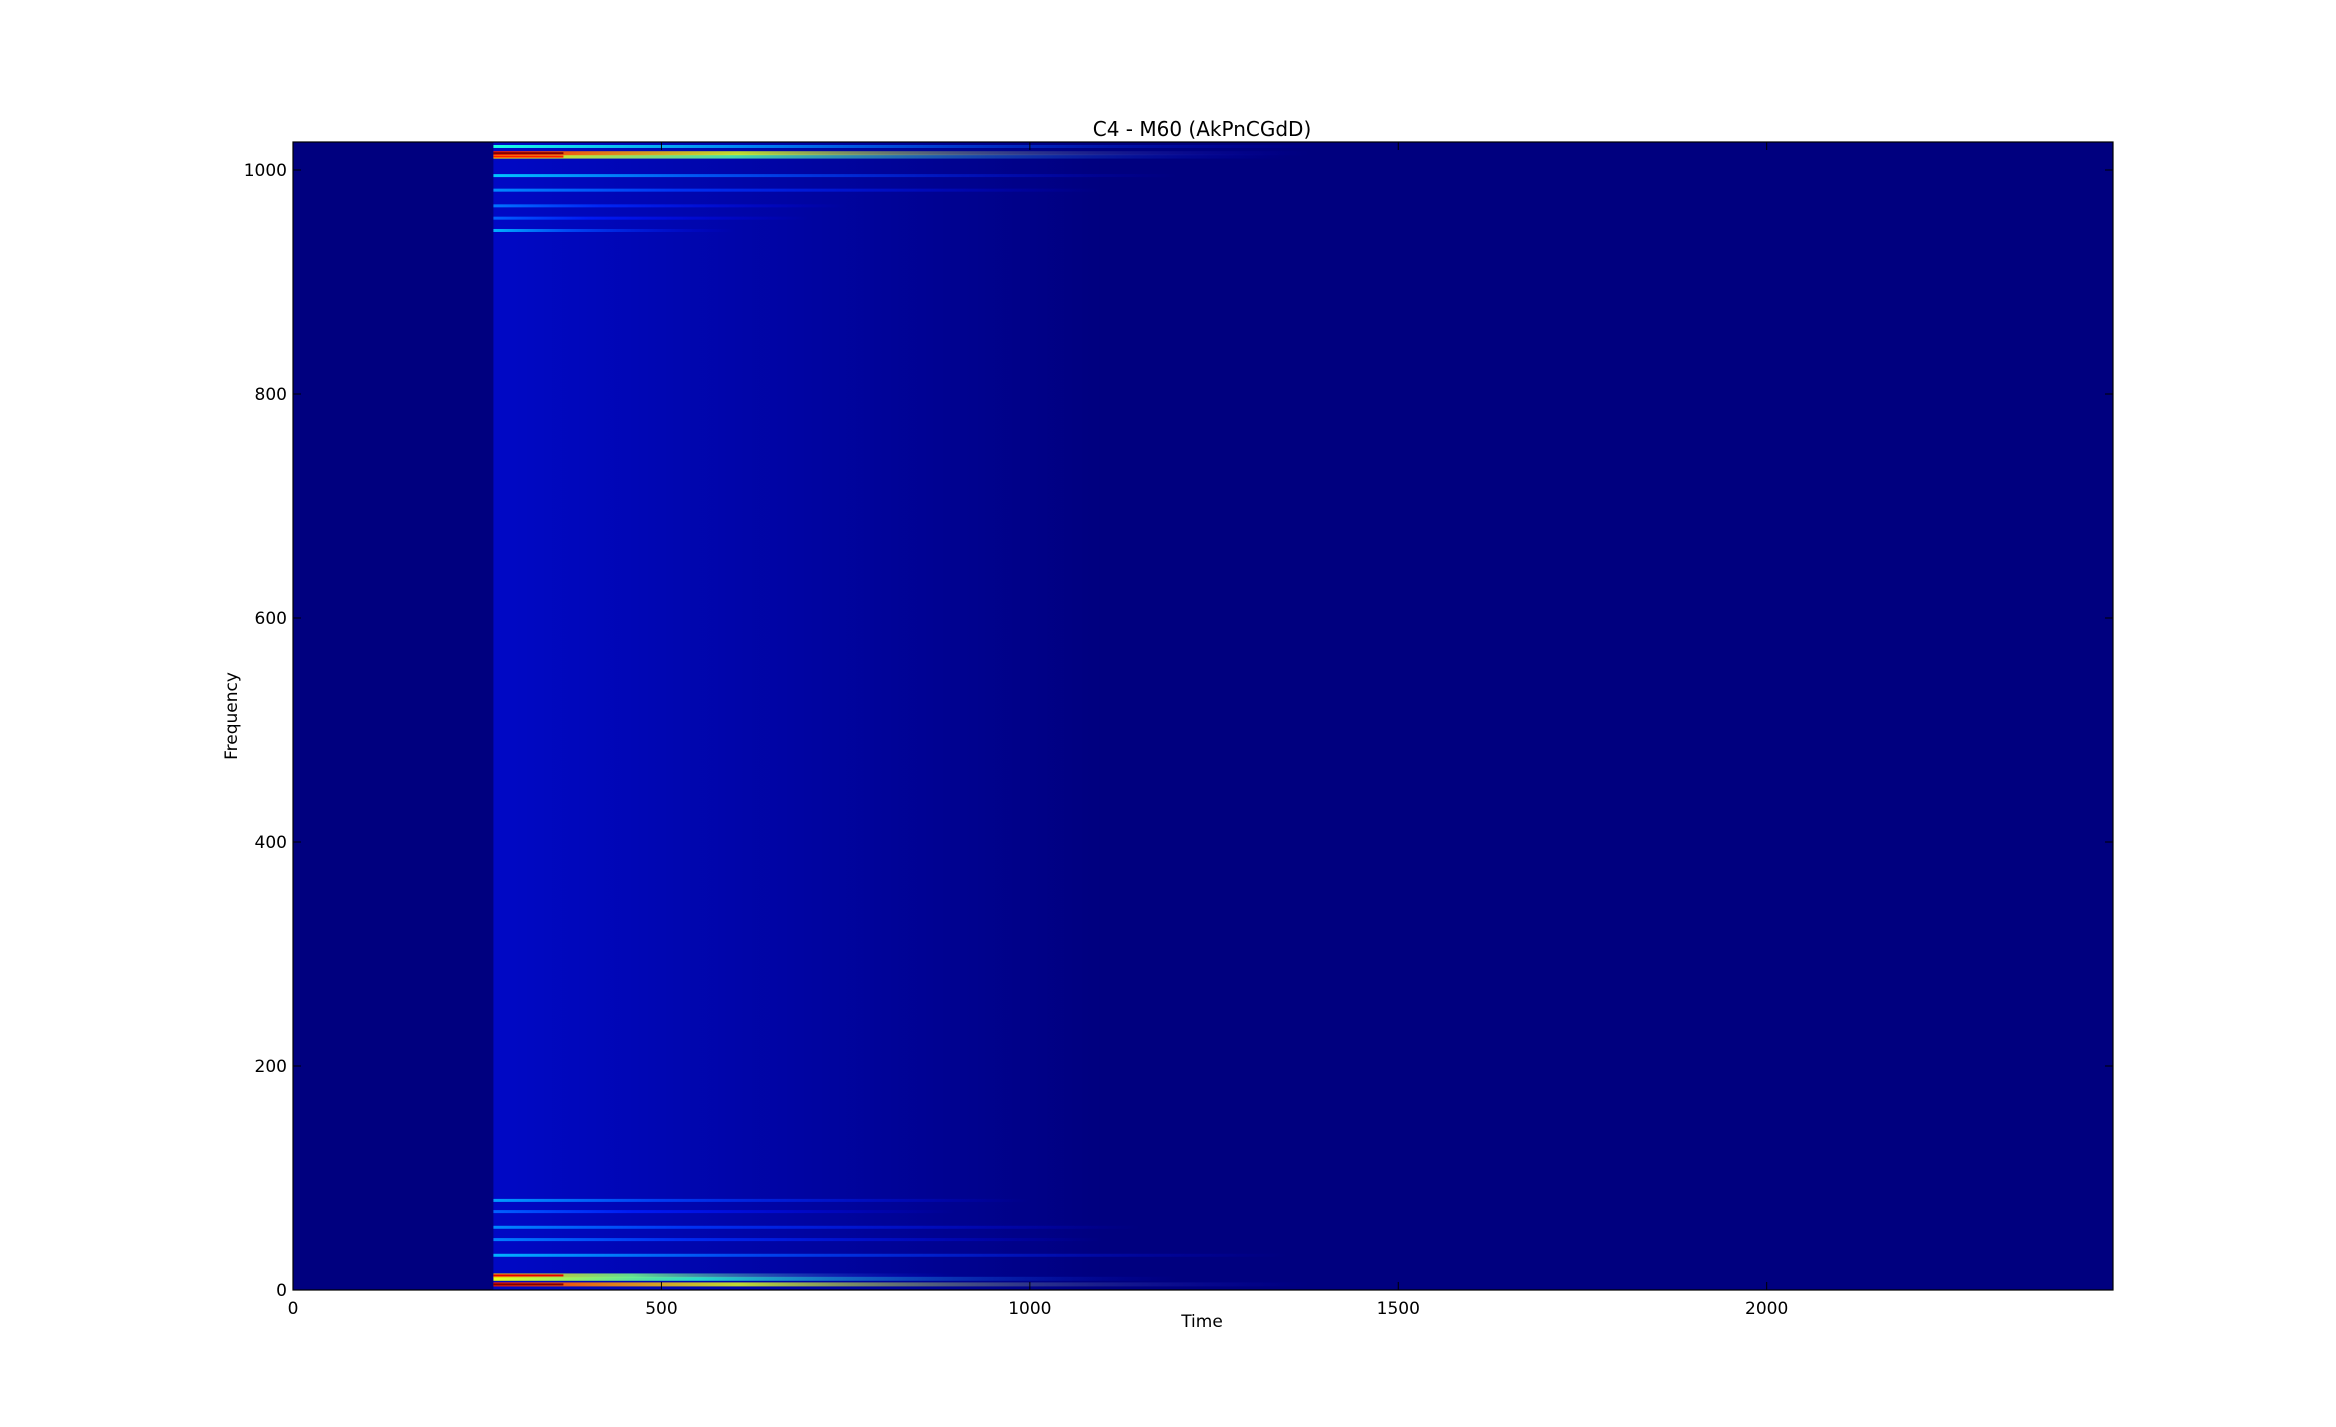 The image size is (2336, 1427). Describe the element at coordinates (265, 171) in the screenshot. I see `y-tick-label: 1000` at that location.